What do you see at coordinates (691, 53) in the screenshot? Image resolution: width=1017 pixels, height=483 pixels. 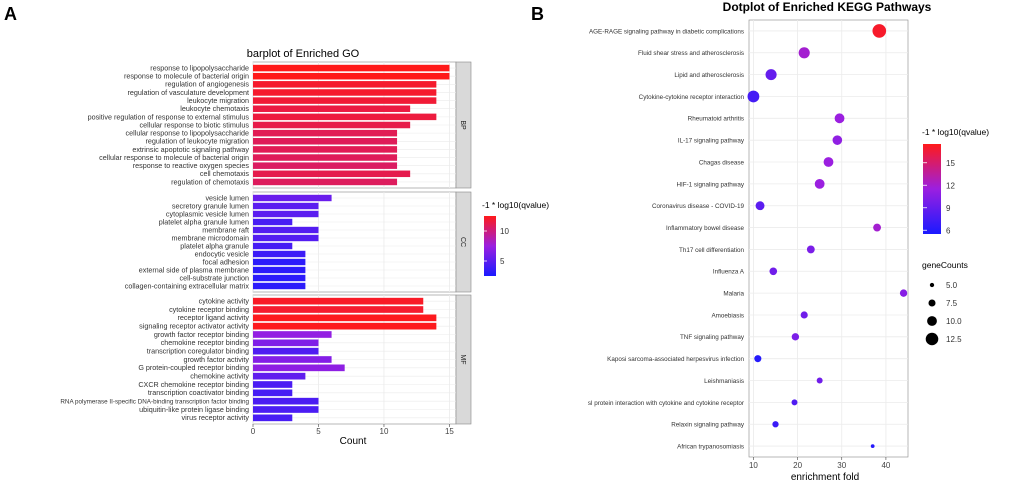 I see `pathway-label: Fluid shear stress and atherosclerosis` at bounding box center [691, 53].